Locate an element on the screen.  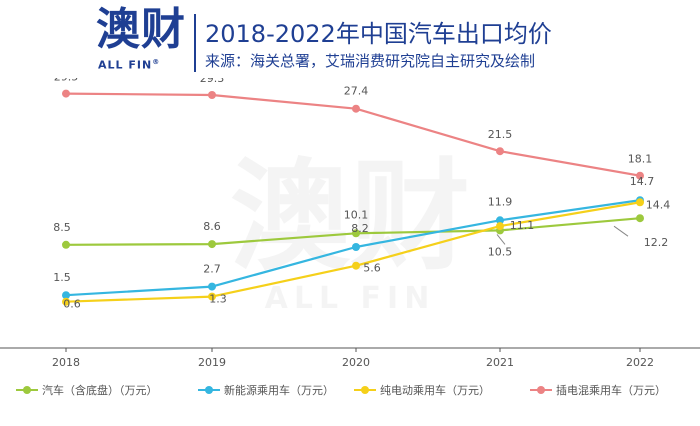
x-tick-label: 2018 is located at coordinates (66, 362).